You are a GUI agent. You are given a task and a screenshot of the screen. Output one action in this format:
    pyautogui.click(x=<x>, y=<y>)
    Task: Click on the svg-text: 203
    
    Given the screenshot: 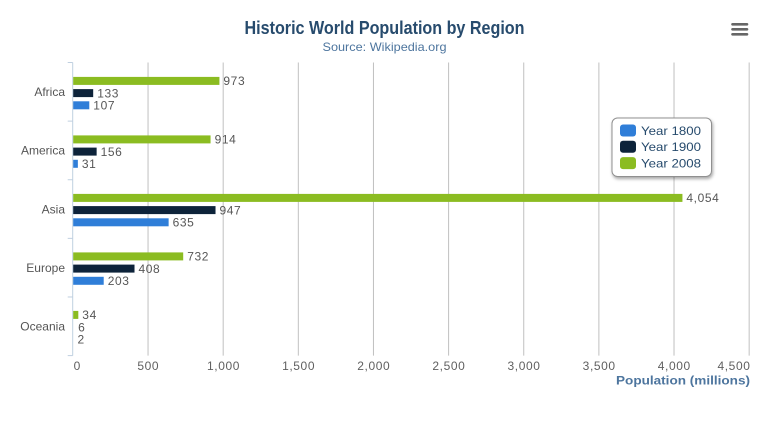 What is the action you would take?
    pyautogui.click(x=119, y=281)
    